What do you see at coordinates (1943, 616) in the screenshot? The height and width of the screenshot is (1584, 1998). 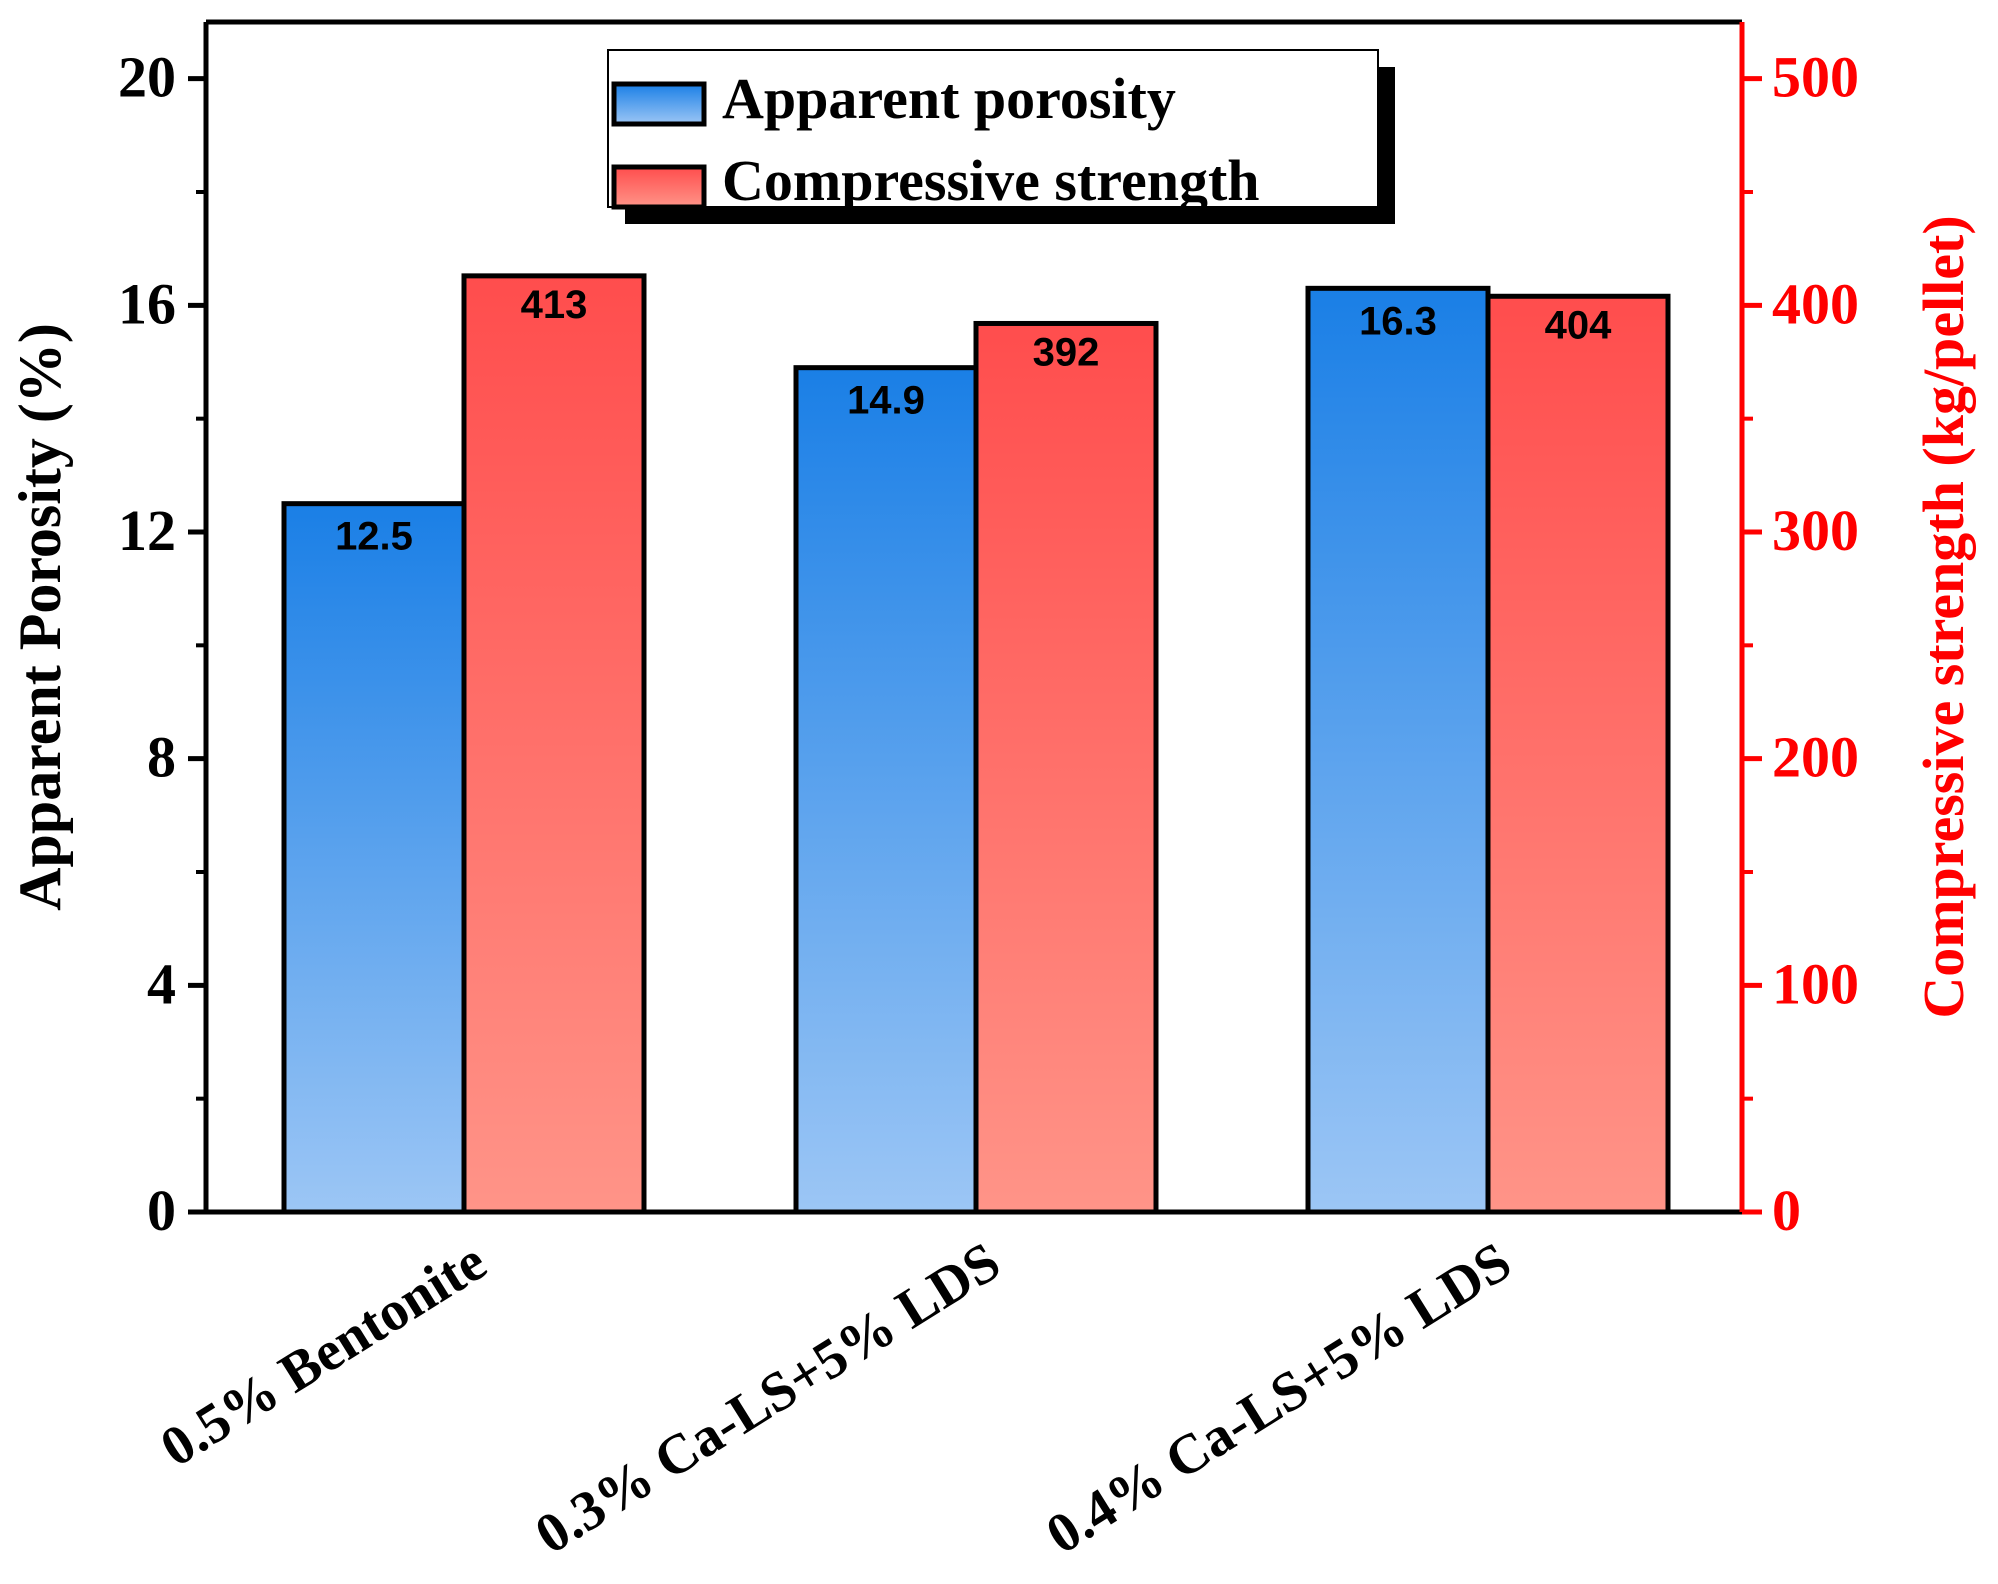 I see `right-axis-title: Compressive strength (kg/pellet)` at bounding box center [1943, 616].